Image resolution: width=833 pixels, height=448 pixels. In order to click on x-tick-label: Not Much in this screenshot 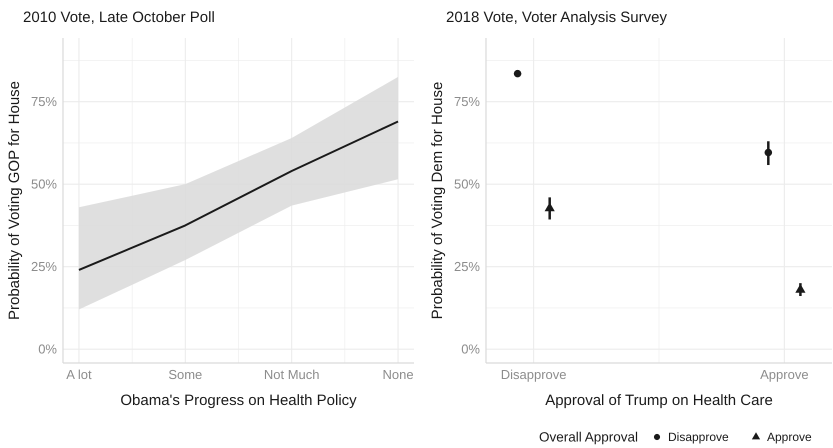, I will do `click(292, 374)`.